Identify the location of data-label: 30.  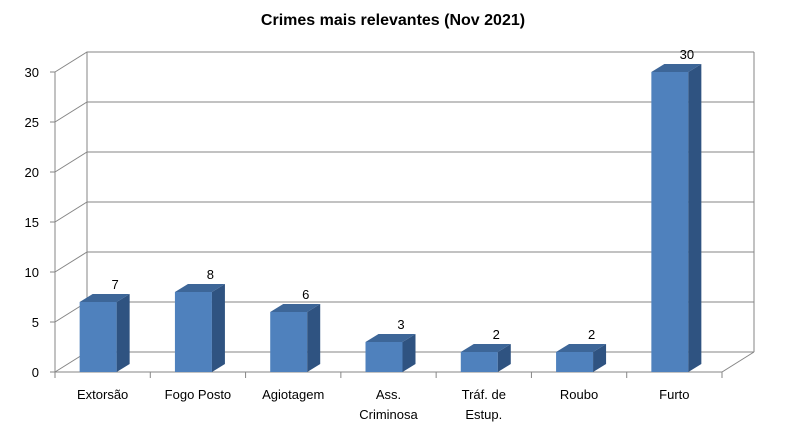
(687, 54).